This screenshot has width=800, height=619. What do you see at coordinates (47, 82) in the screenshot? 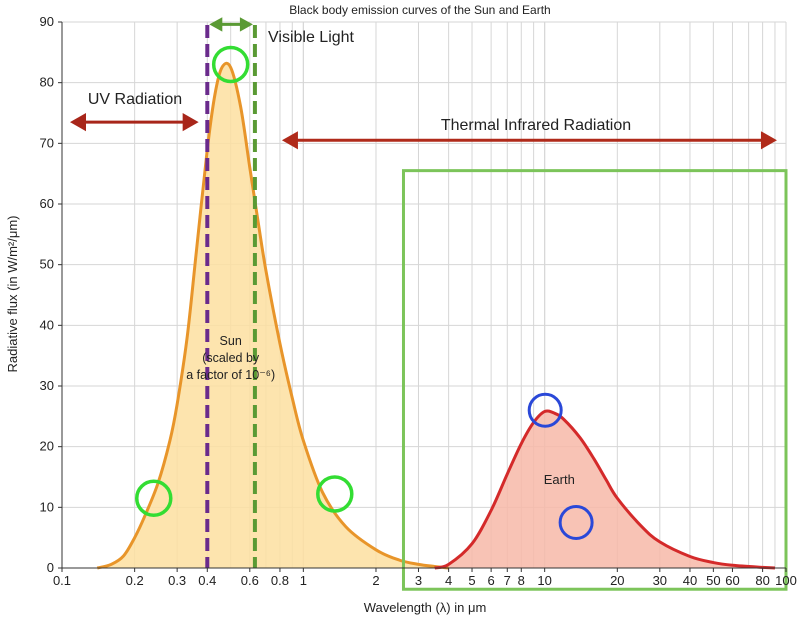
I see `y-tick-label: 80` at bounding box center [47, 82].